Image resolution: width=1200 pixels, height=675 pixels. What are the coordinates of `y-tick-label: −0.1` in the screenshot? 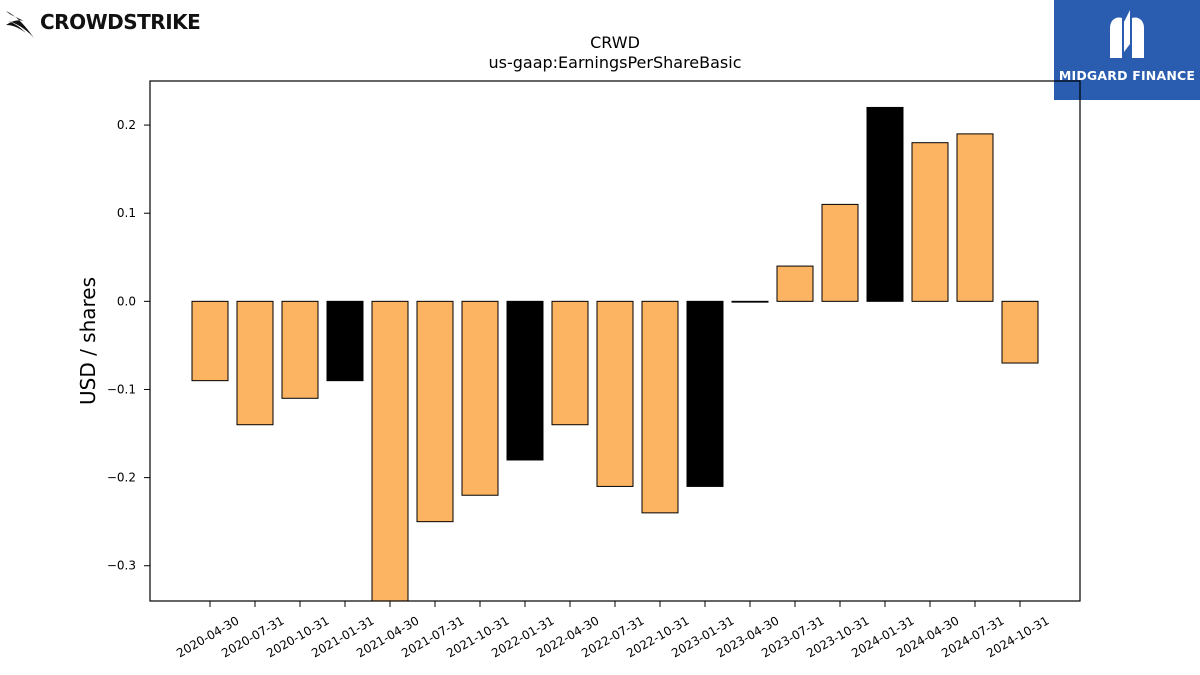 It's located at (121, 389).